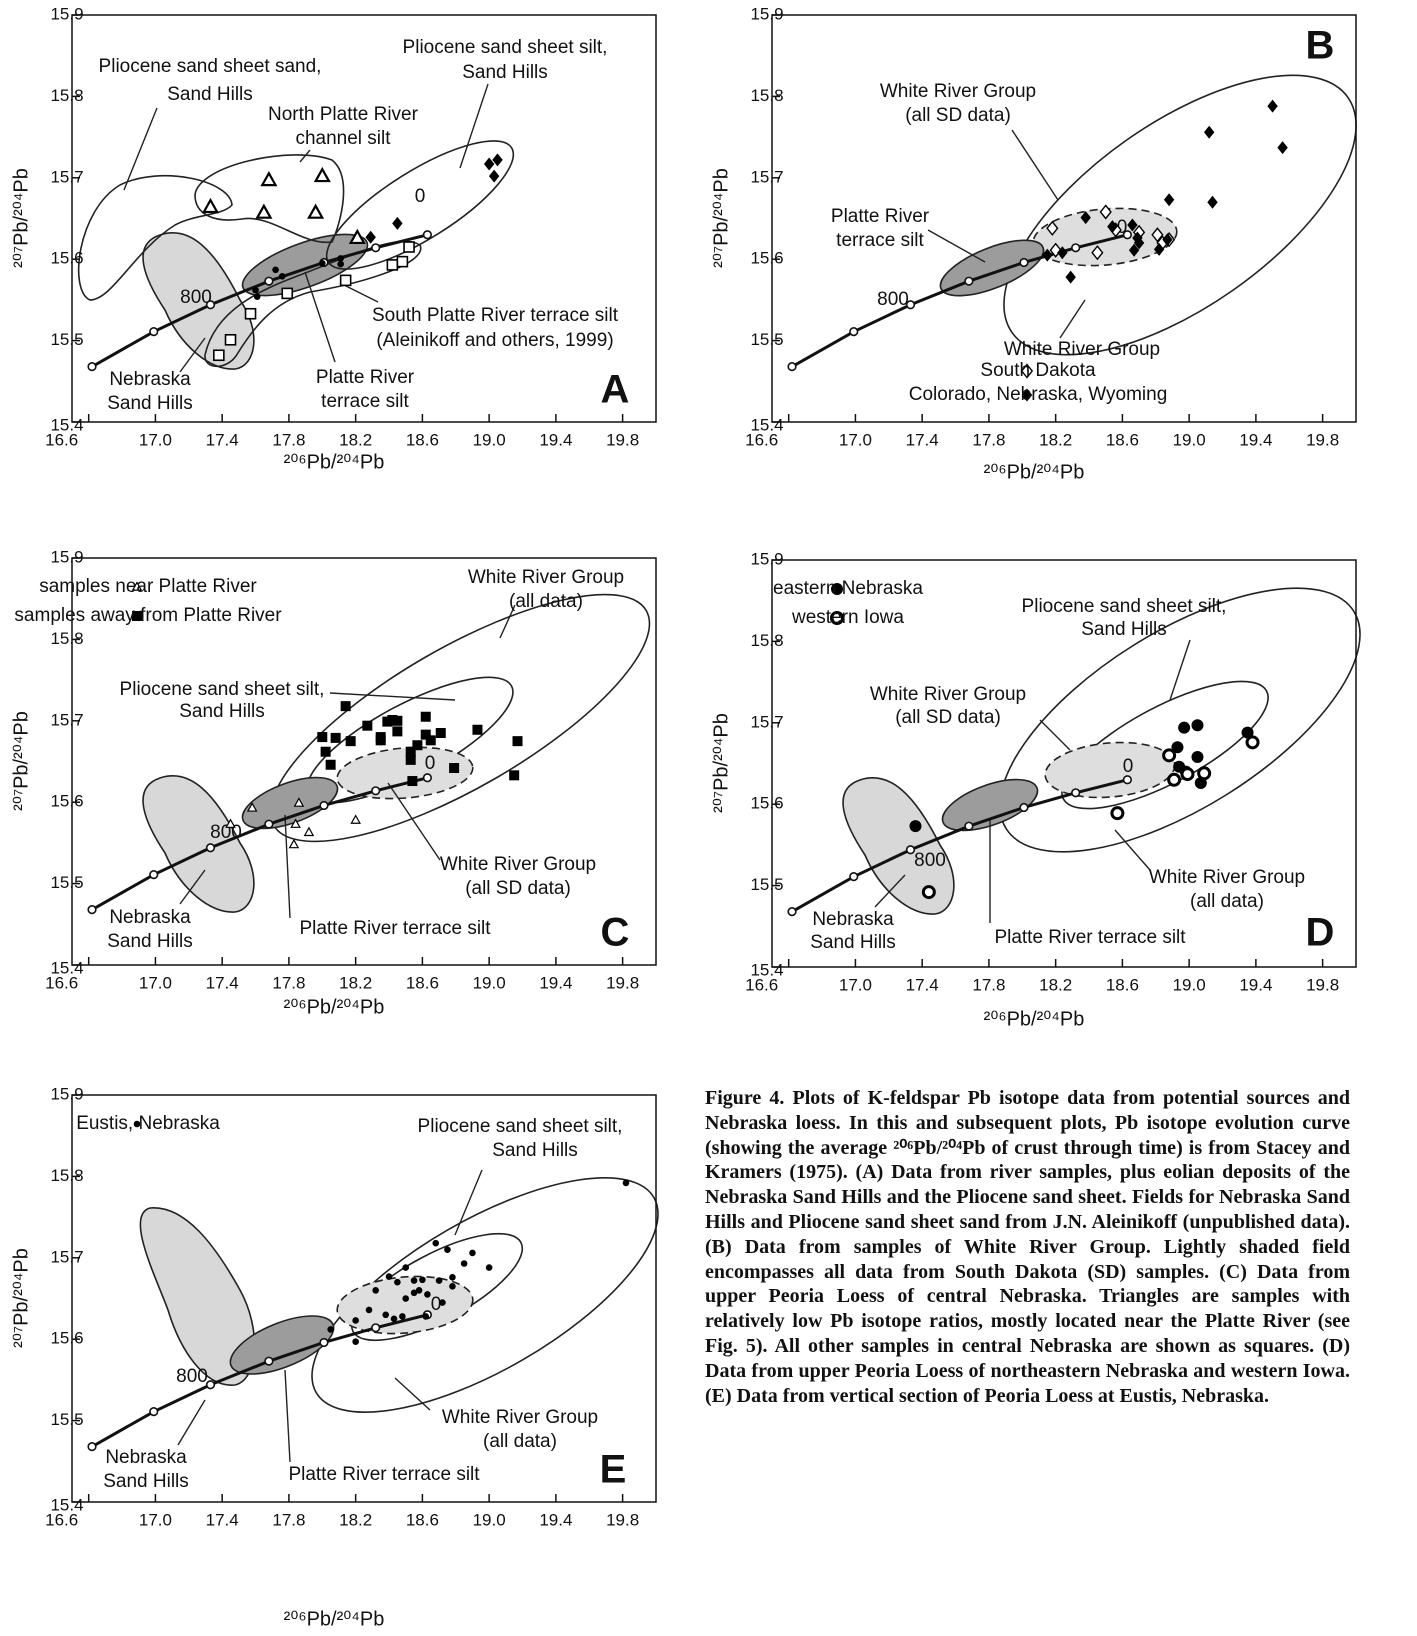 This screenshot has width=1417, height=1636. What do you see at coordinates (520, 1126) in the screenshot?
I see `annotation: Pliocene sand sheet silt,` at bounding box center [520, 1126].